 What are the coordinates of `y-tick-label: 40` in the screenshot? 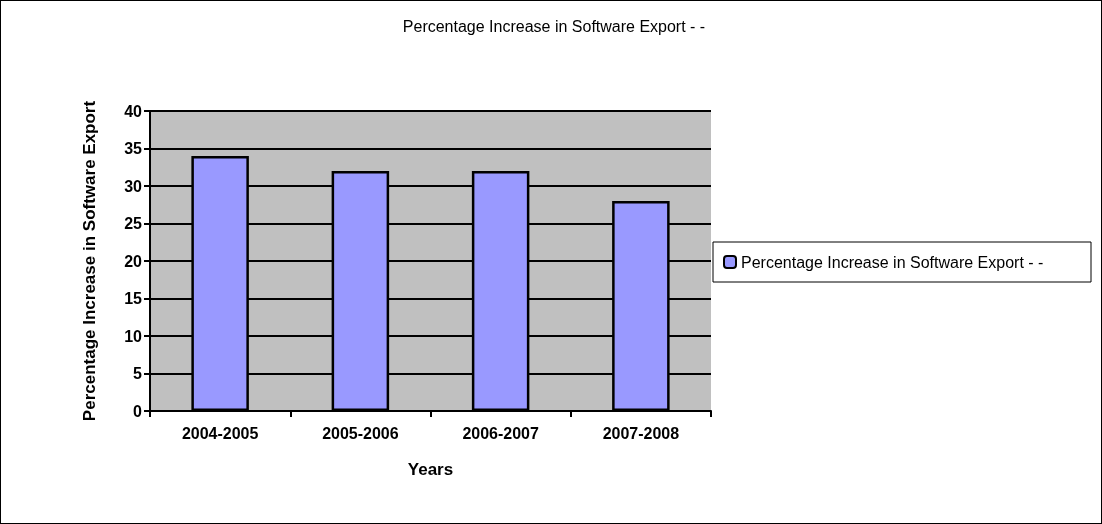 It's located at (133, 111).